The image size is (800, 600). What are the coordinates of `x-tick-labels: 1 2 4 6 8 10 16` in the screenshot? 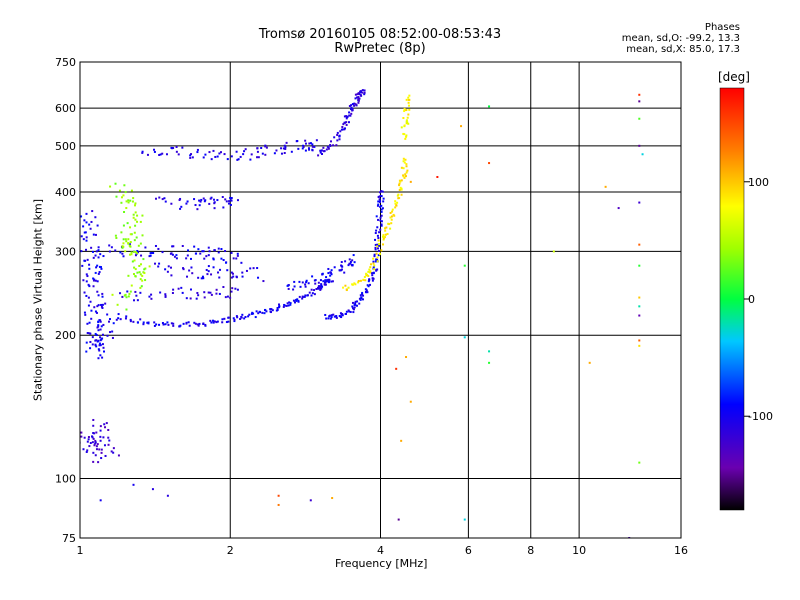 It's located at (383, 550).